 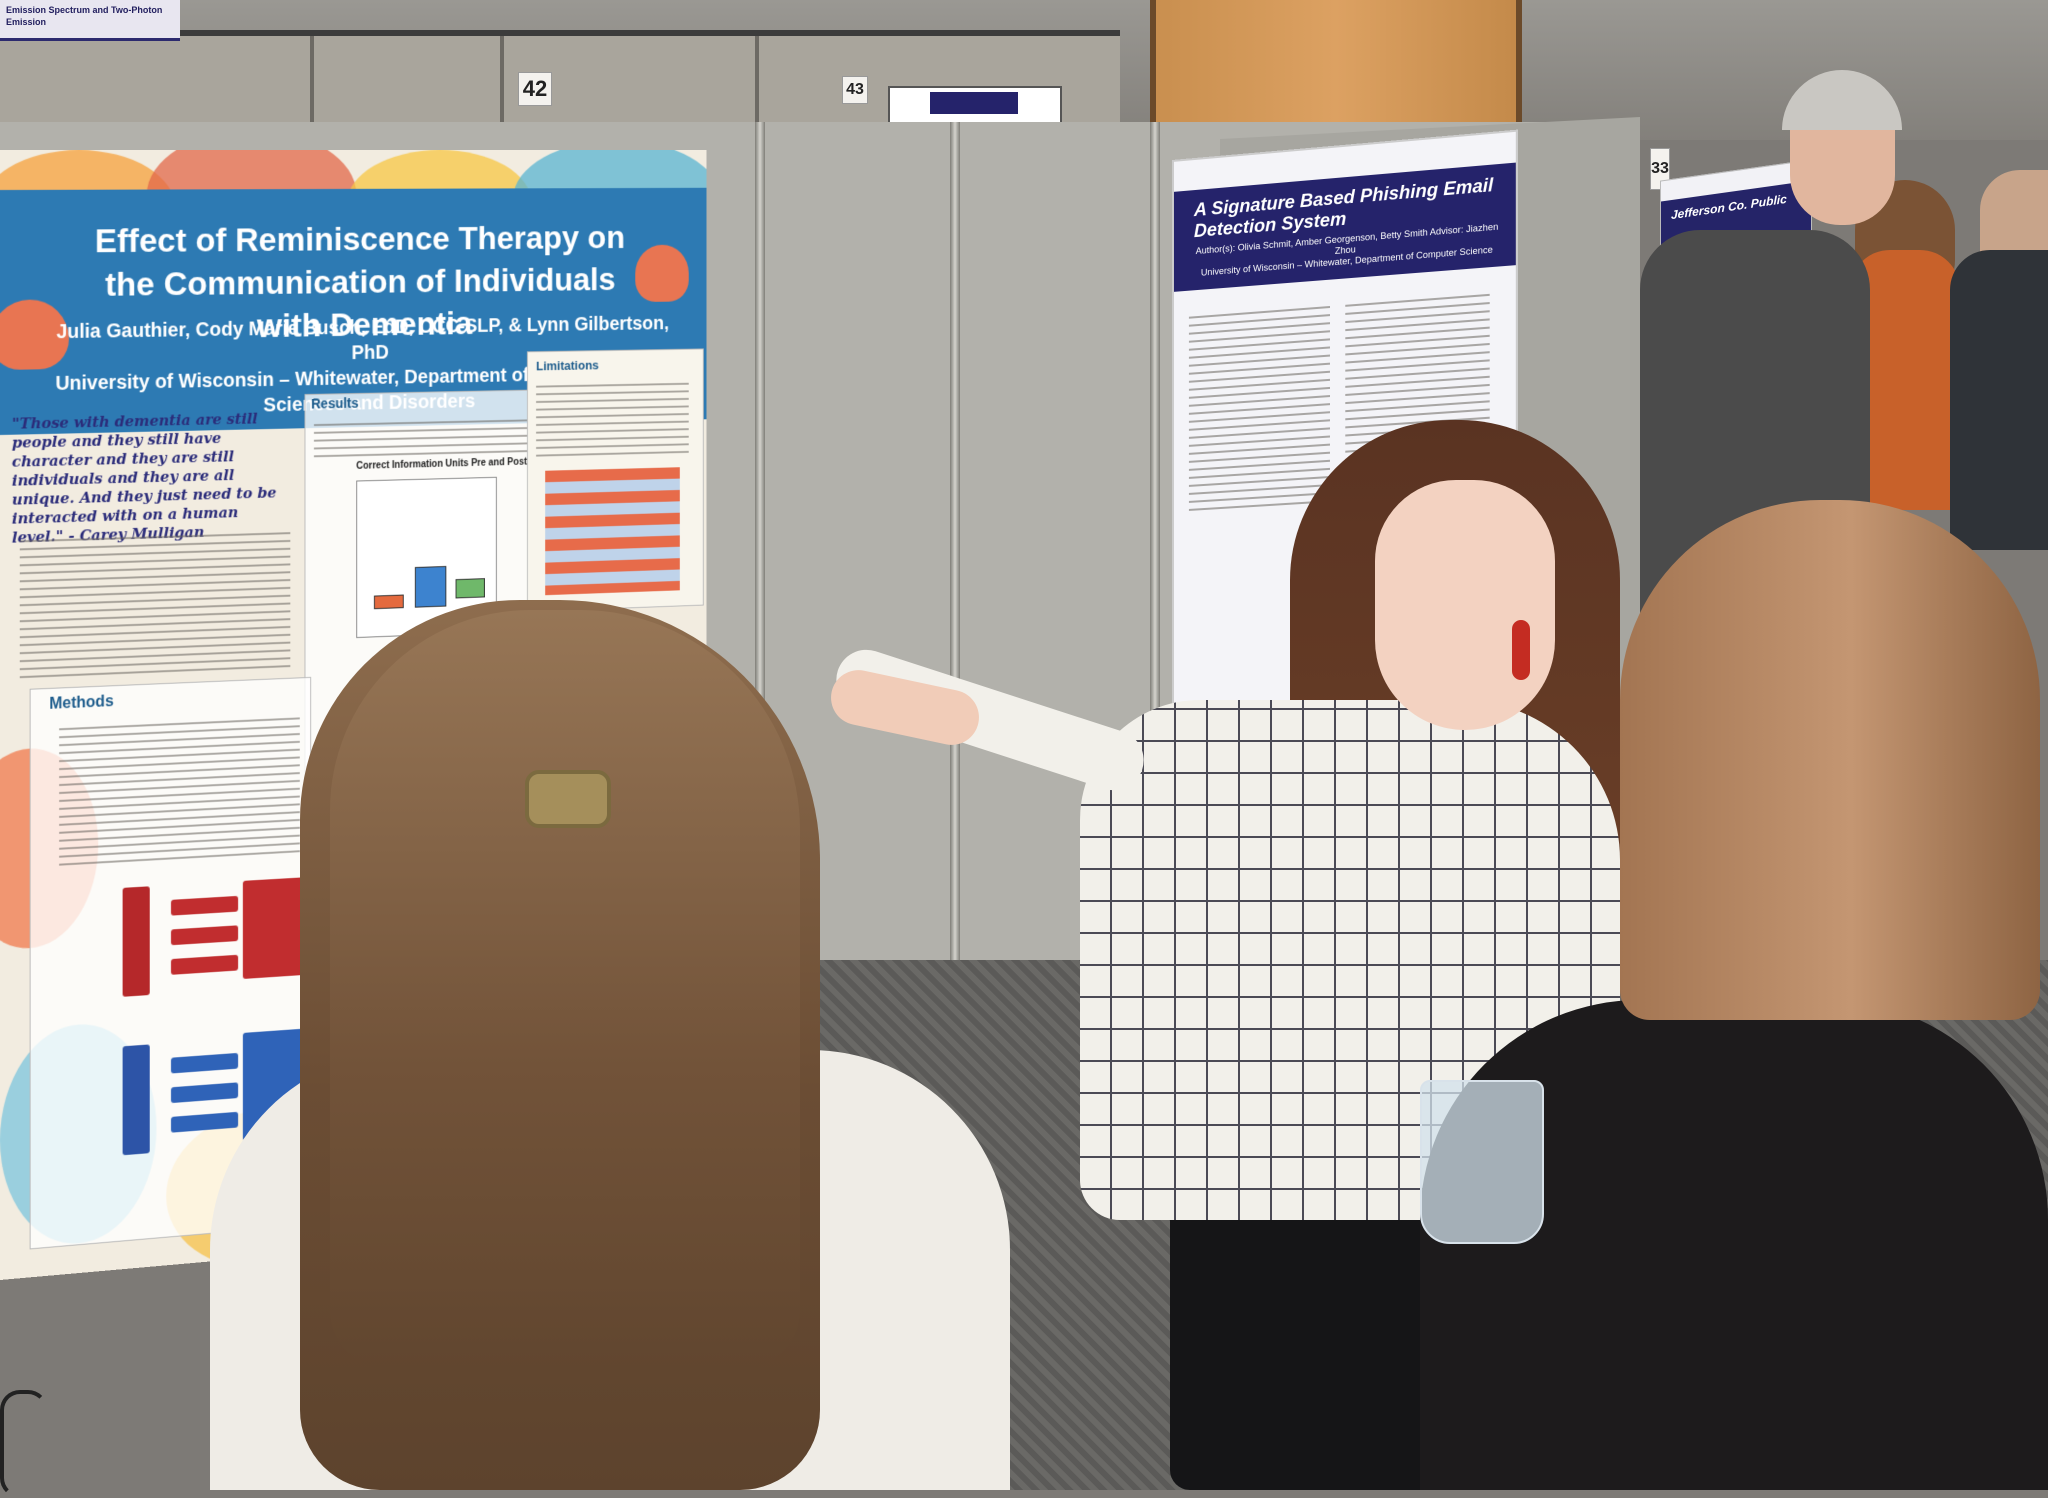 What do you see at coordinates (430, 587) in the screenshot?
I see `box-postrt1` at bounding box center [430, 587].